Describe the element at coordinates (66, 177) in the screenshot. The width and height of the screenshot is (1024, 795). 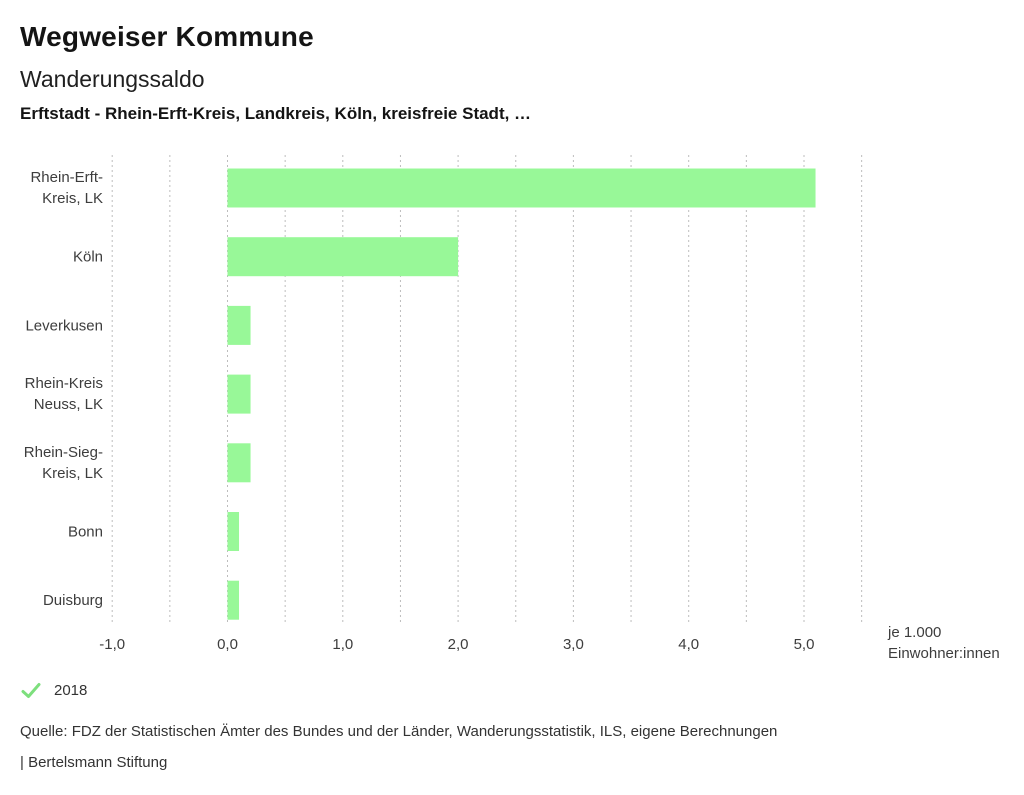
I see `category-label: Rhein-Erft-` at that location.